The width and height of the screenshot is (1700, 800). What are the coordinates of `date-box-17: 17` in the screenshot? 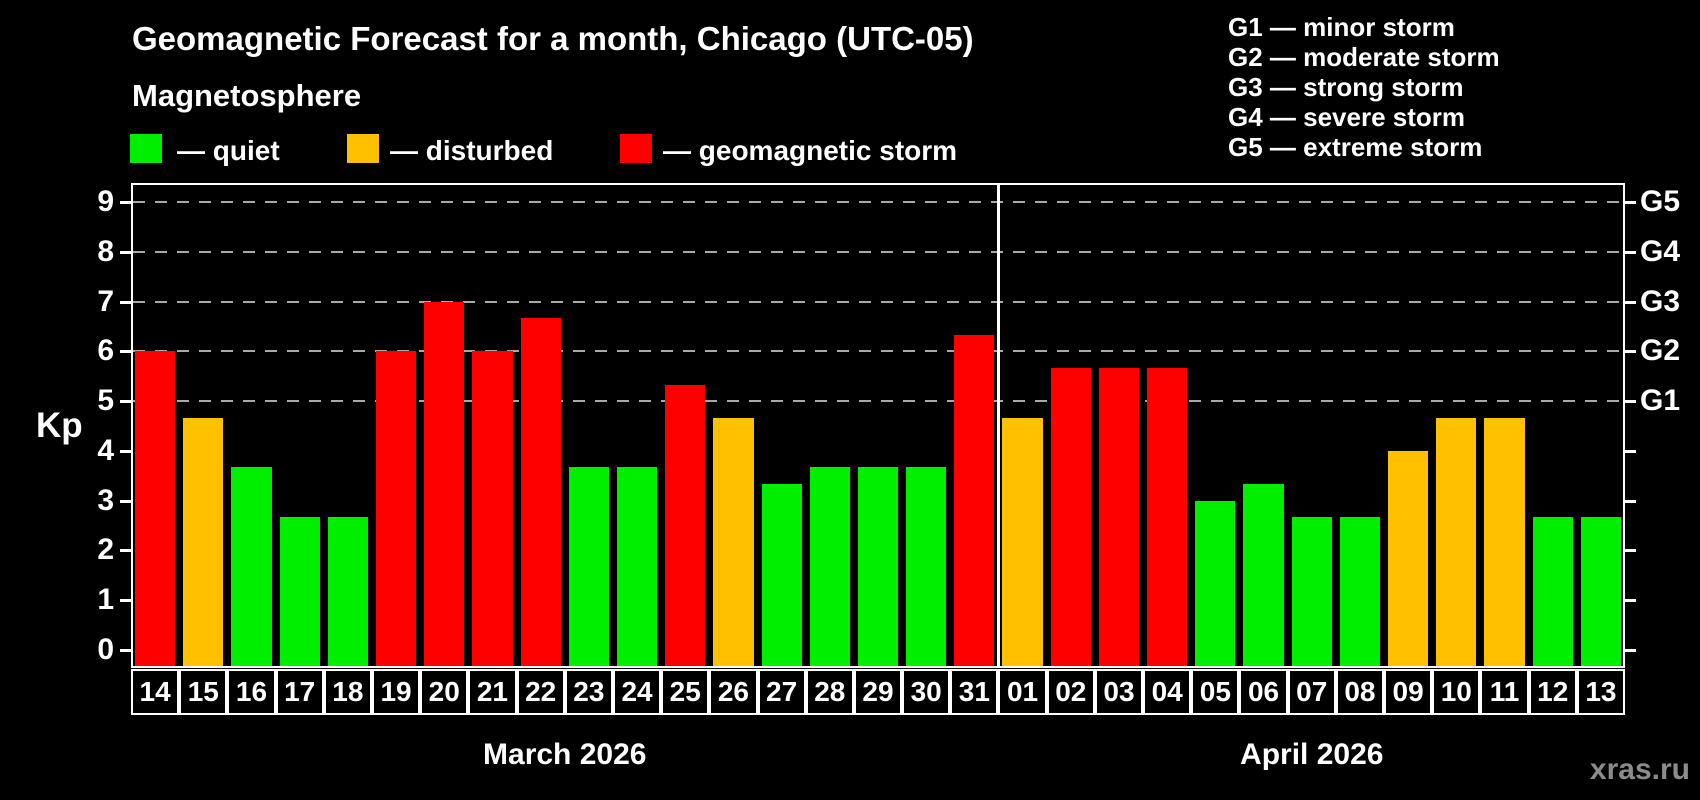 It's located at (299, 692).